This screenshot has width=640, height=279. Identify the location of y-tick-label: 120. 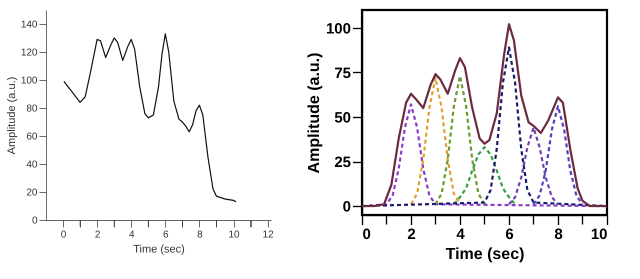
(29, 53).